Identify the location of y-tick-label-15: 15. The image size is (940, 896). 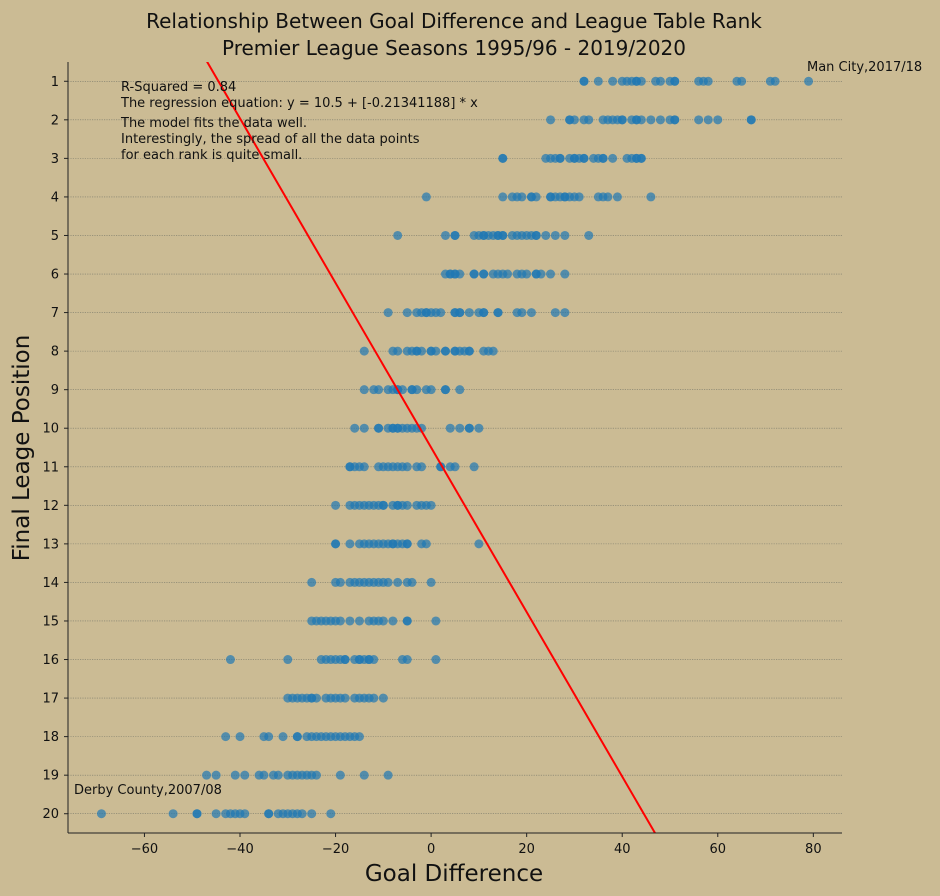
(50, 621).